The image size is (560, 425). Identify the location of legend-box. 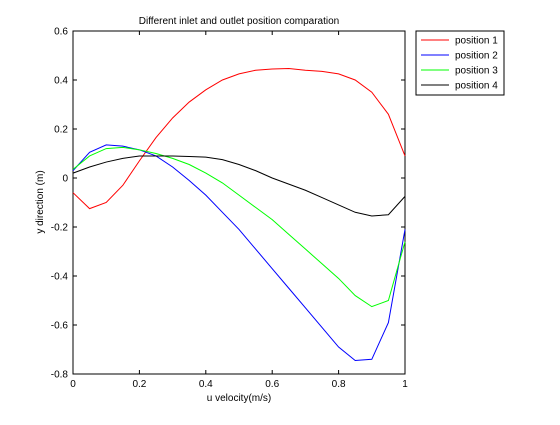
(460, 63).